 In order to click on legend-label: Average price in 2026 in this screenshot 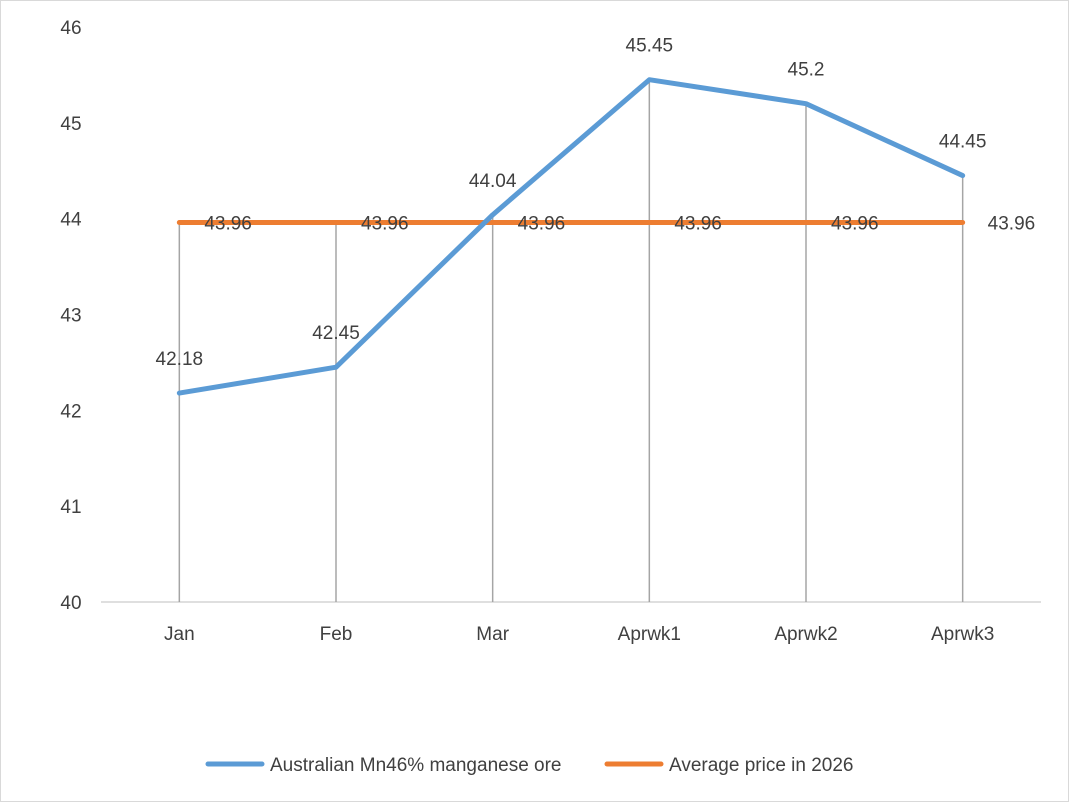, I will do `click(761, 765)`.